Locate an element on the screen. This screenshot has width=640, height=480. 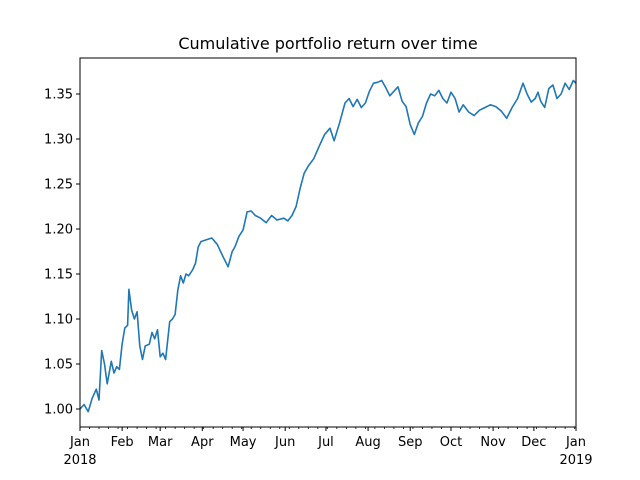
x-tick-label: Oct is located at coordinates (451, 442).